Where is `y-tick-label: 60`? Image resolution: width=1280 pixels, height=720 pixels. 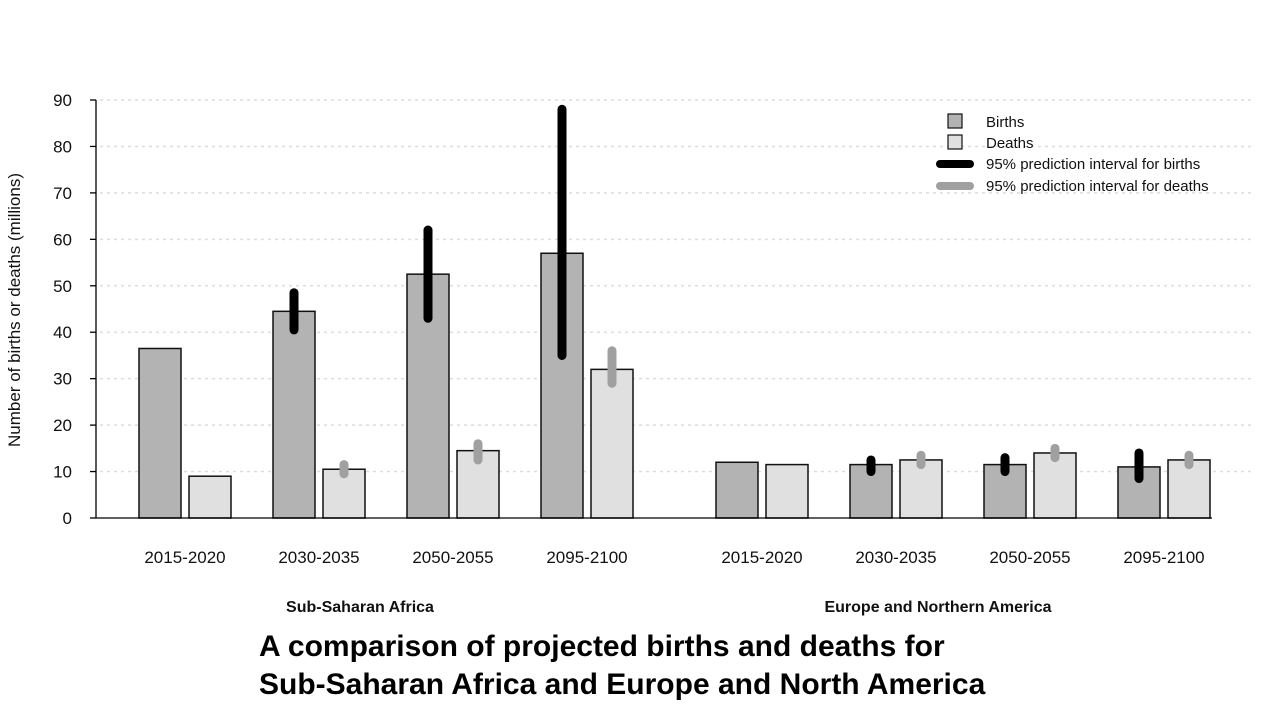
y-tick-label: 60 is located at coordinates (62, 239).